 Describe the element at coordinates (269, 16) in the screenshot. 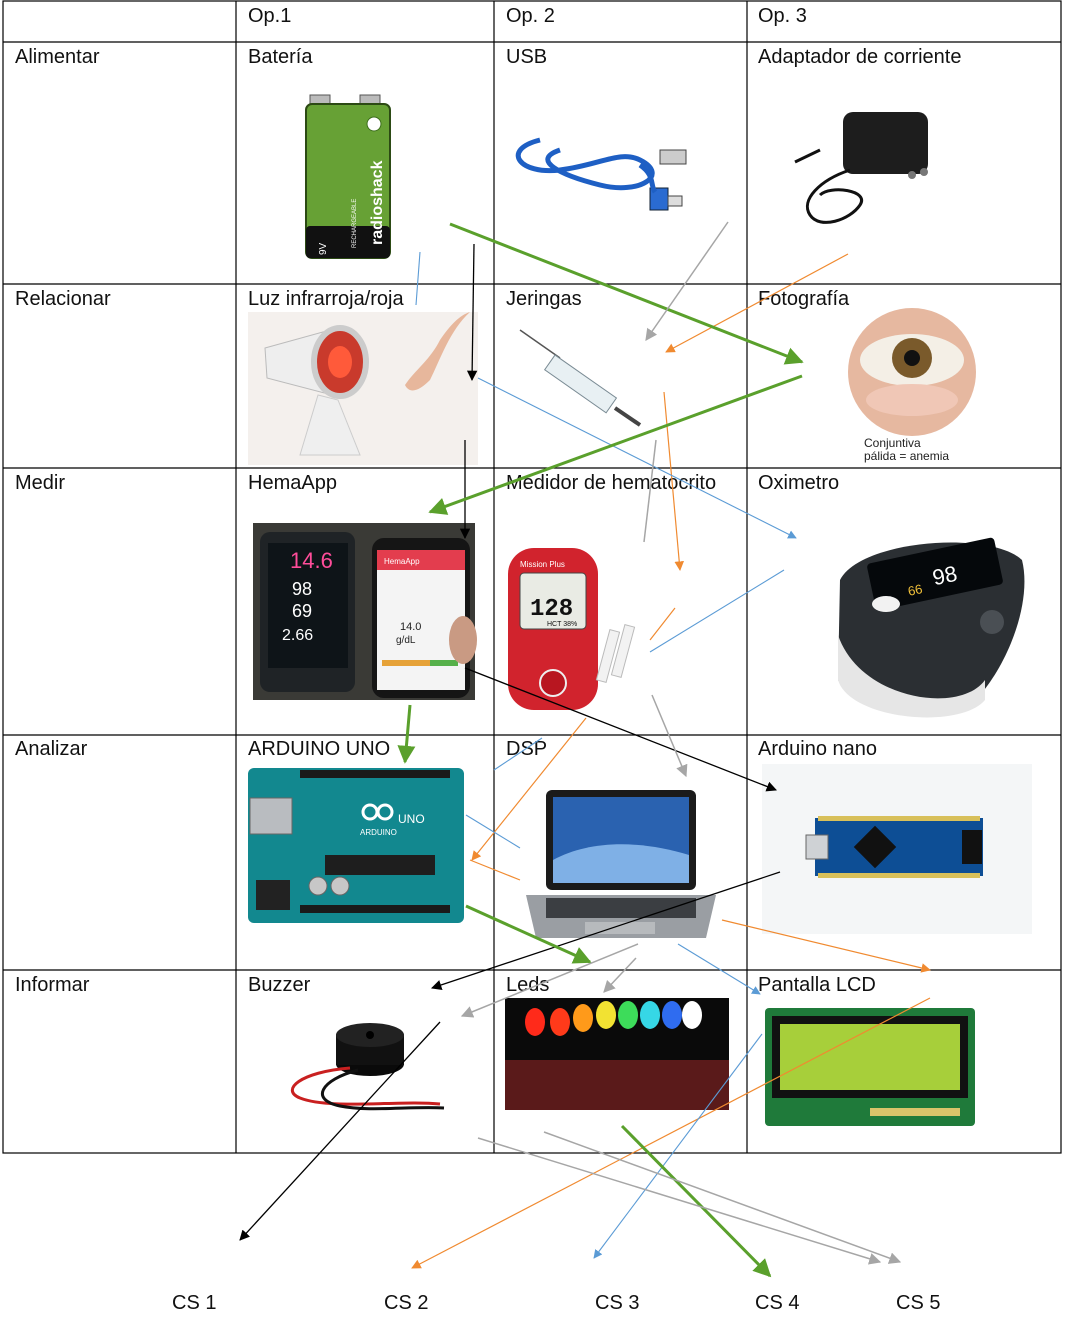

I see `header-op1: Op.1` at that location.